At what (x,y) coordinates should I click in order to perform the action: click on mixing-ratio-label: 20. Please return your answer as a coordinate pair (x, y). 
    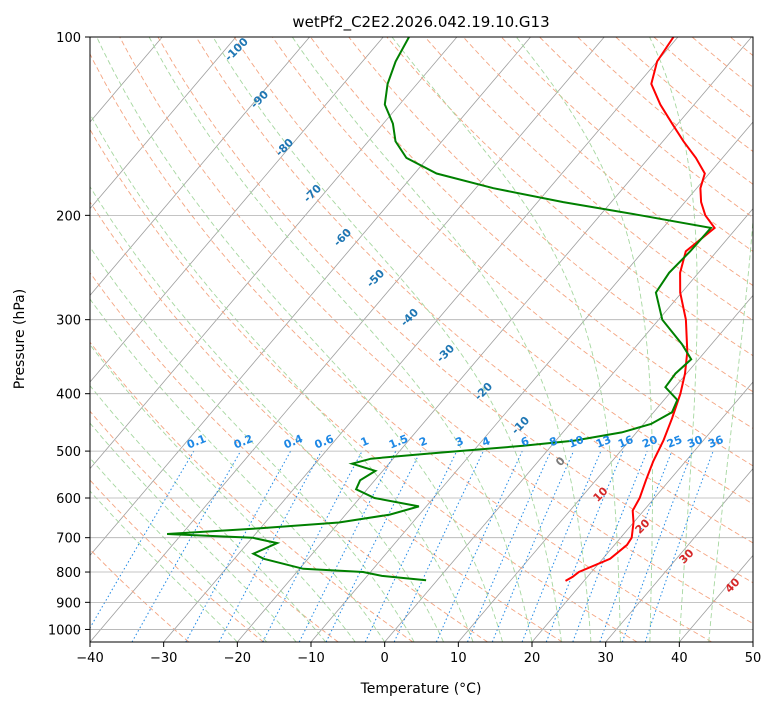
    Looking at the image, I should click on (649, 442).